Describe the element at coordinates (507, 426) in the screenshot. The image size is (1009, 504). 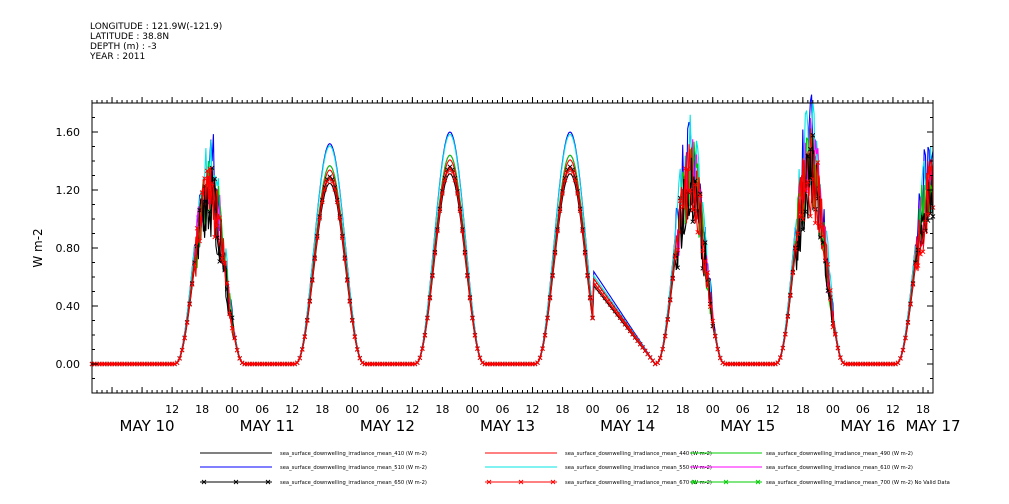
I see `day-label: MAY 13` at that location.